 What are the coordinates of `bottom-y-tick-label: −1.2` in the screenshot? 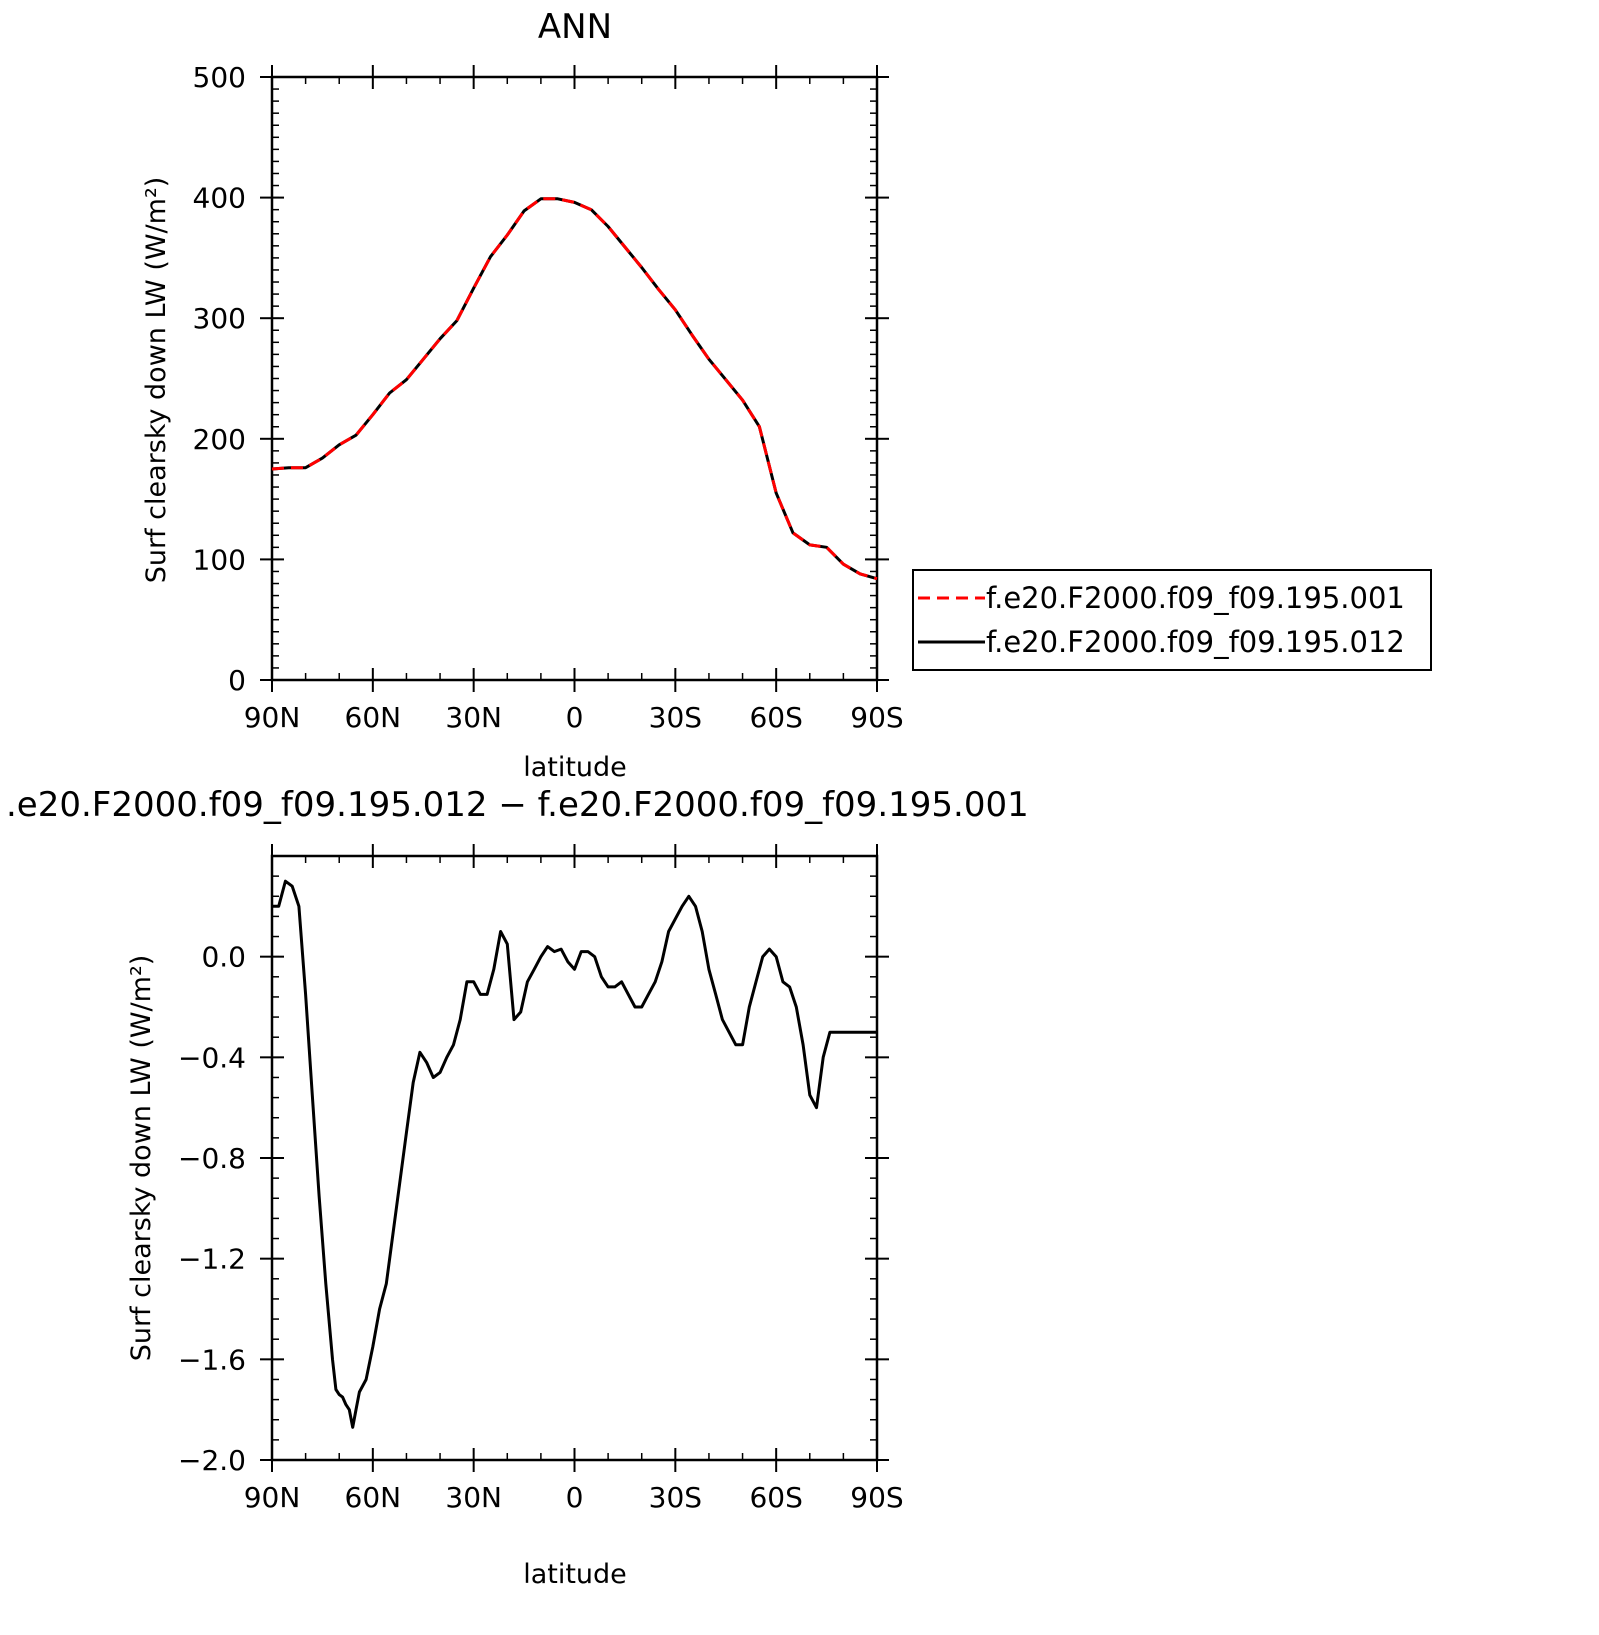 It's located at (212, 1259).